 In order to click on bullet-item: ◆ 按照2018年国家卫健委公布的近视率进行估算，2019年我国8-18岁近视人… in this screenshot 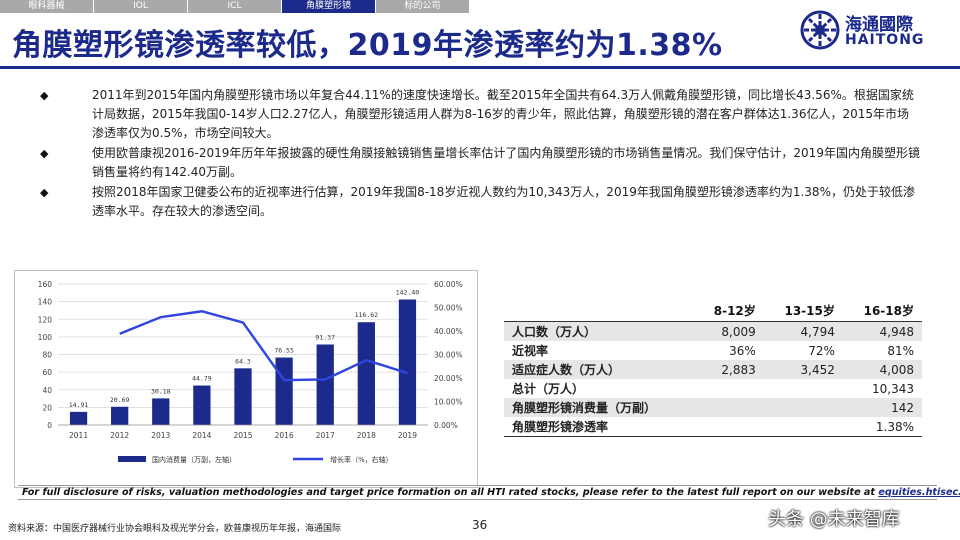, I will do `click(480, 202)`.